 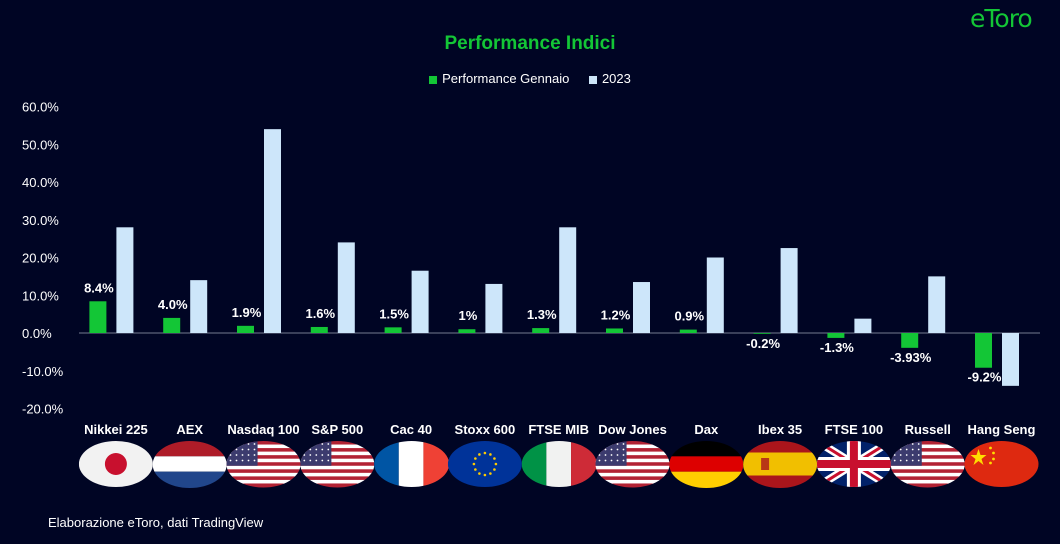 I want to click on chart-title: Performance Indici, so click(x=530, y=43).